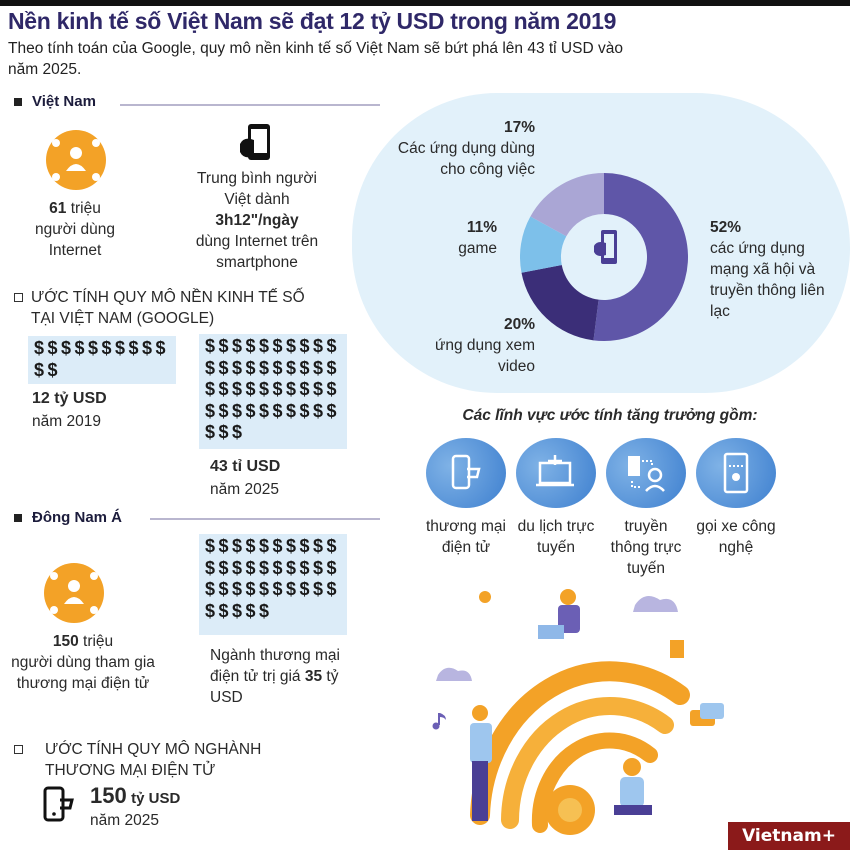 Image resolution: width=850 pixels, height=850 pixels. Describe the element at coordinates (605, 247) in the screenshot. I see `smartphone-hand-icon` at that location.